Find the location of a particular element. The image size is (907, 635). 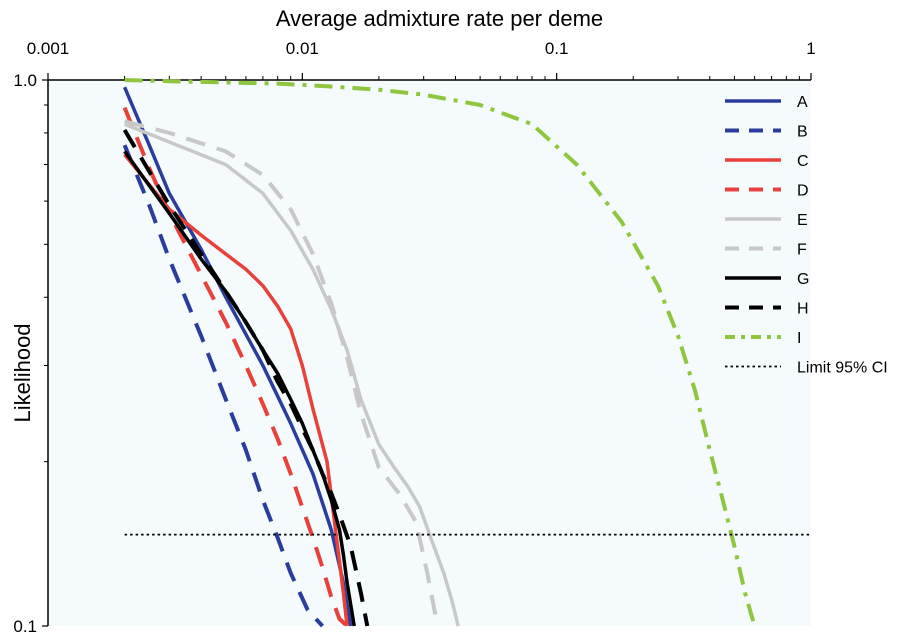

legend-label: Limit 95% CI is located at coordinates (842, 368).